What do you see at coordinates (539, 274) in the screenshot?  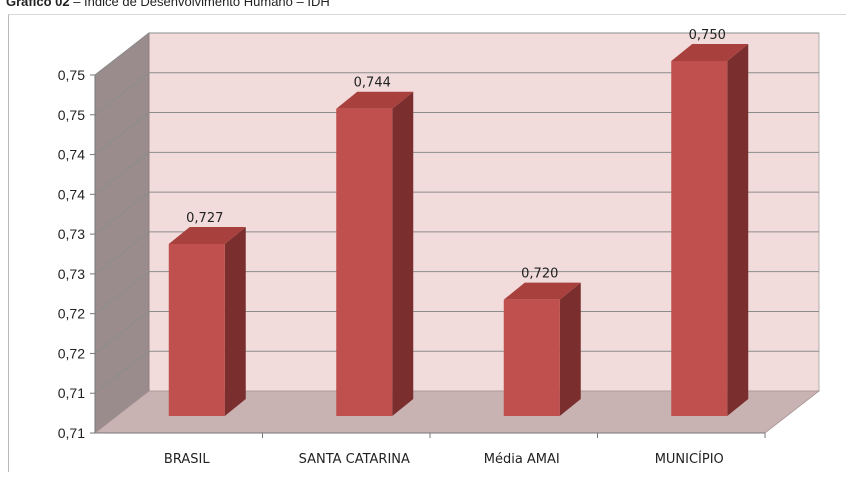 I see `data-label: 0,720` at bounding box center [539, 274].